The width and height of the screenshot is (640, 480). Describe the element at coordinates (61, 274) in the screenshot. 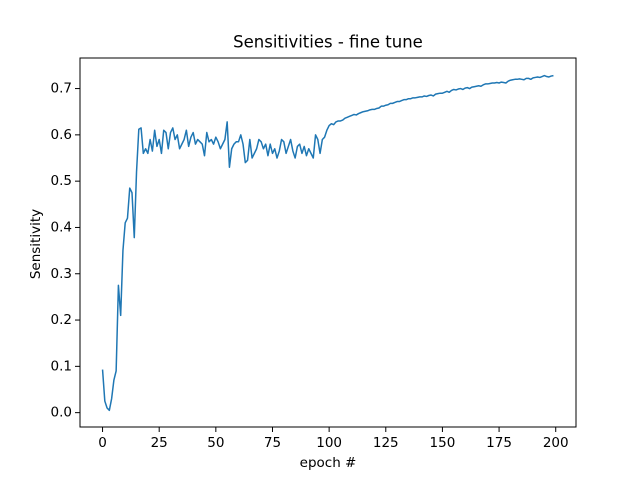

I see `y-tick-label: 0.3` at that location.